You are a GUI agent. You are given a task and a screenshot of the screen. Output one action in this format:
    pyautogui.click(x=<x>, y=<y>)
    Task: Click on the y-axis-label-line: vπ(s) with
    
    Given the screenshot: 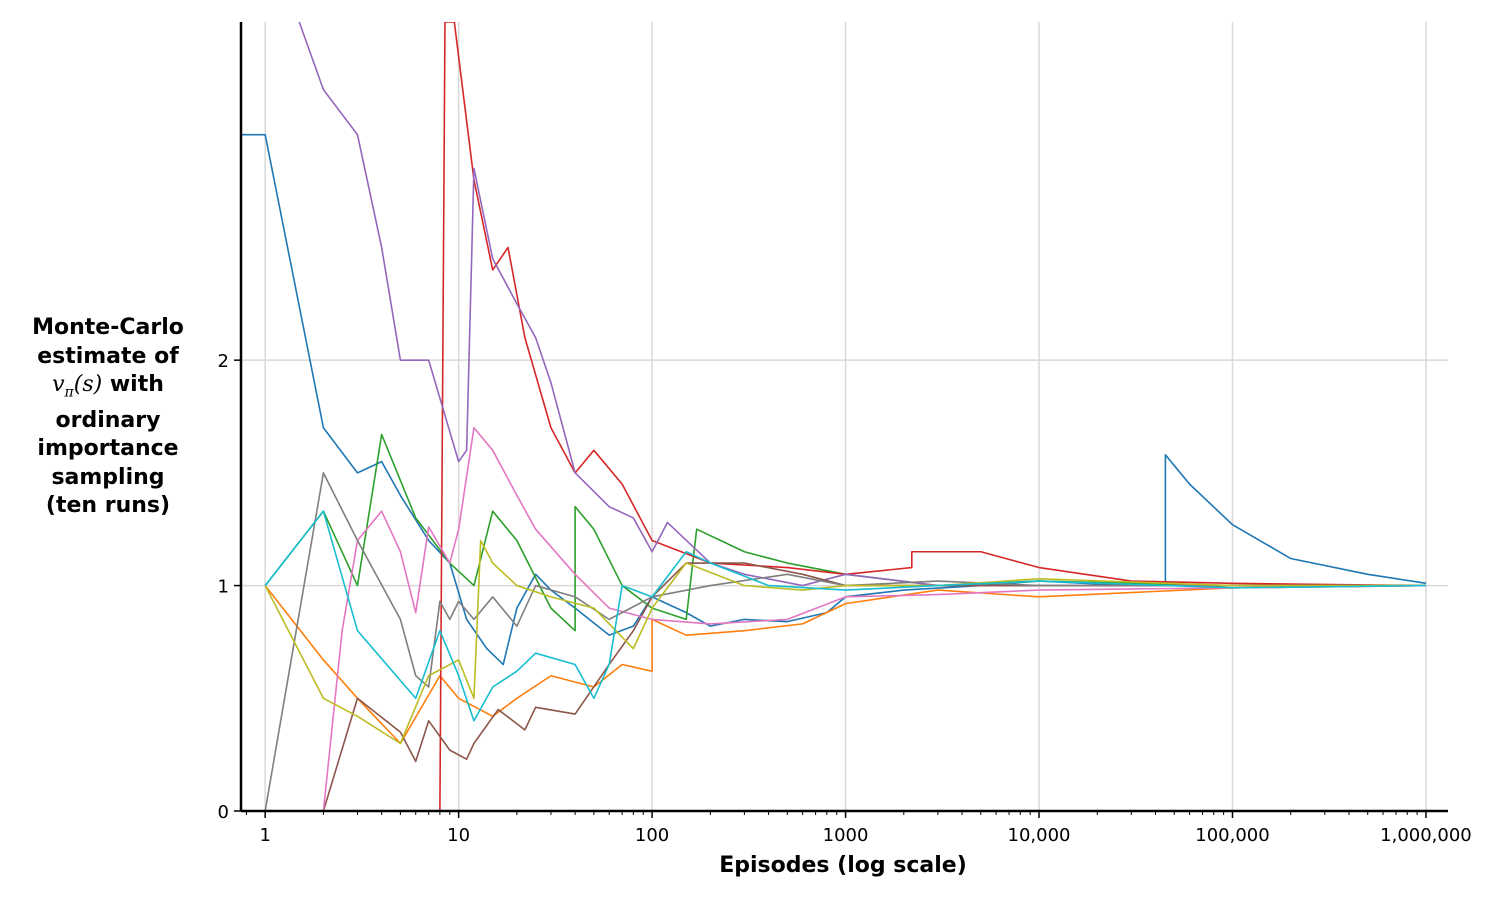 What is the action you would take?
    pyautogui.click(x=108, y=386)
    